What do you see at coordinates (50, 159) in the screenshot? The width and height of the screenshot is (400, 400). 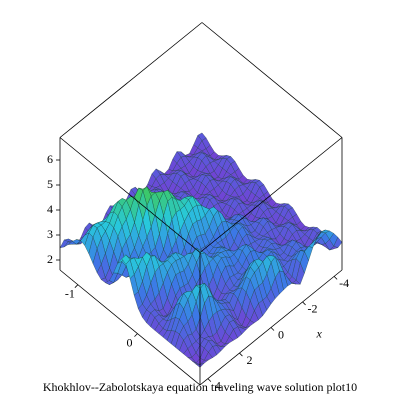 I see `z-tick-label: 6` at bounding box center [50, 159].